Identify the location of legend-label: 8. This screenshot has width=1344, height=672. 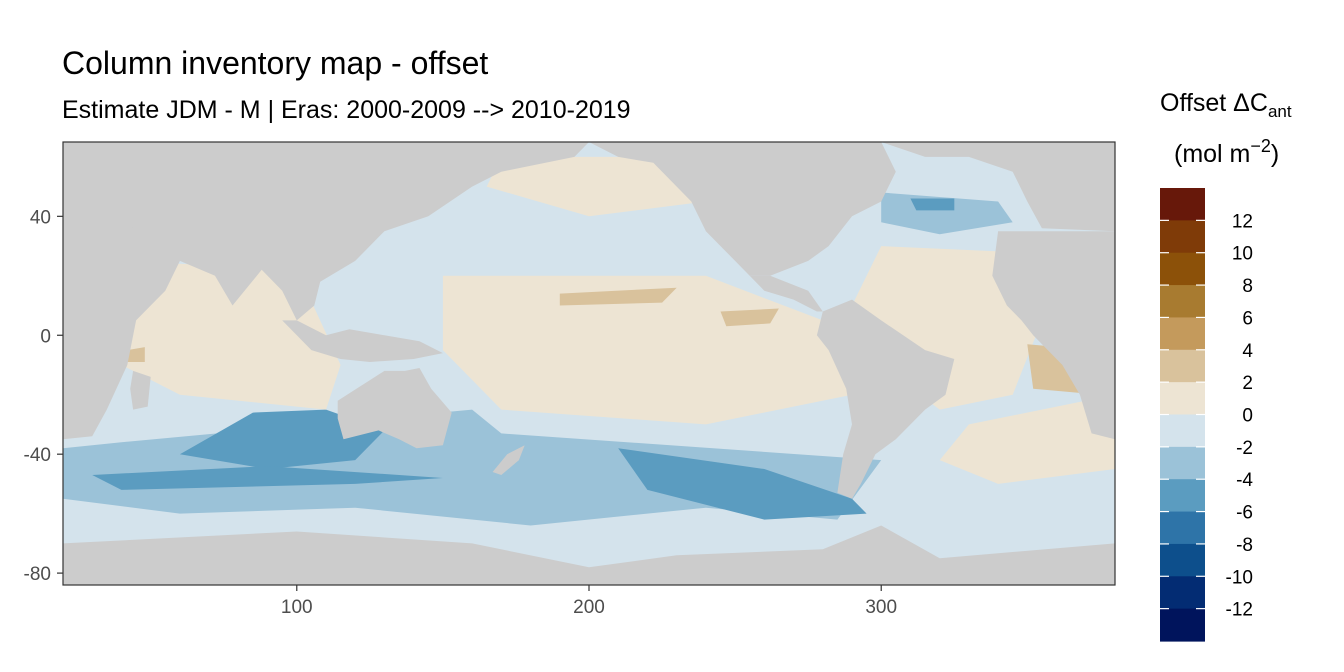
(1247, 286).